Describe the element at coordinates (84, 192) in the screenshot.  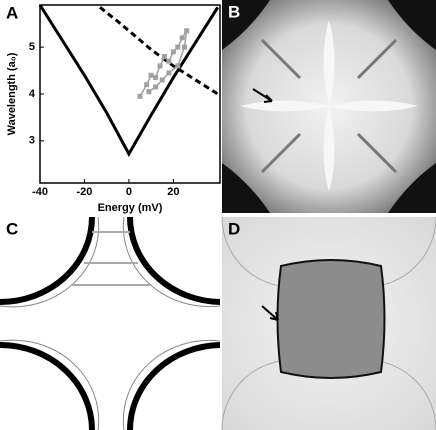
I see `x-tick-label: -20` at that location.